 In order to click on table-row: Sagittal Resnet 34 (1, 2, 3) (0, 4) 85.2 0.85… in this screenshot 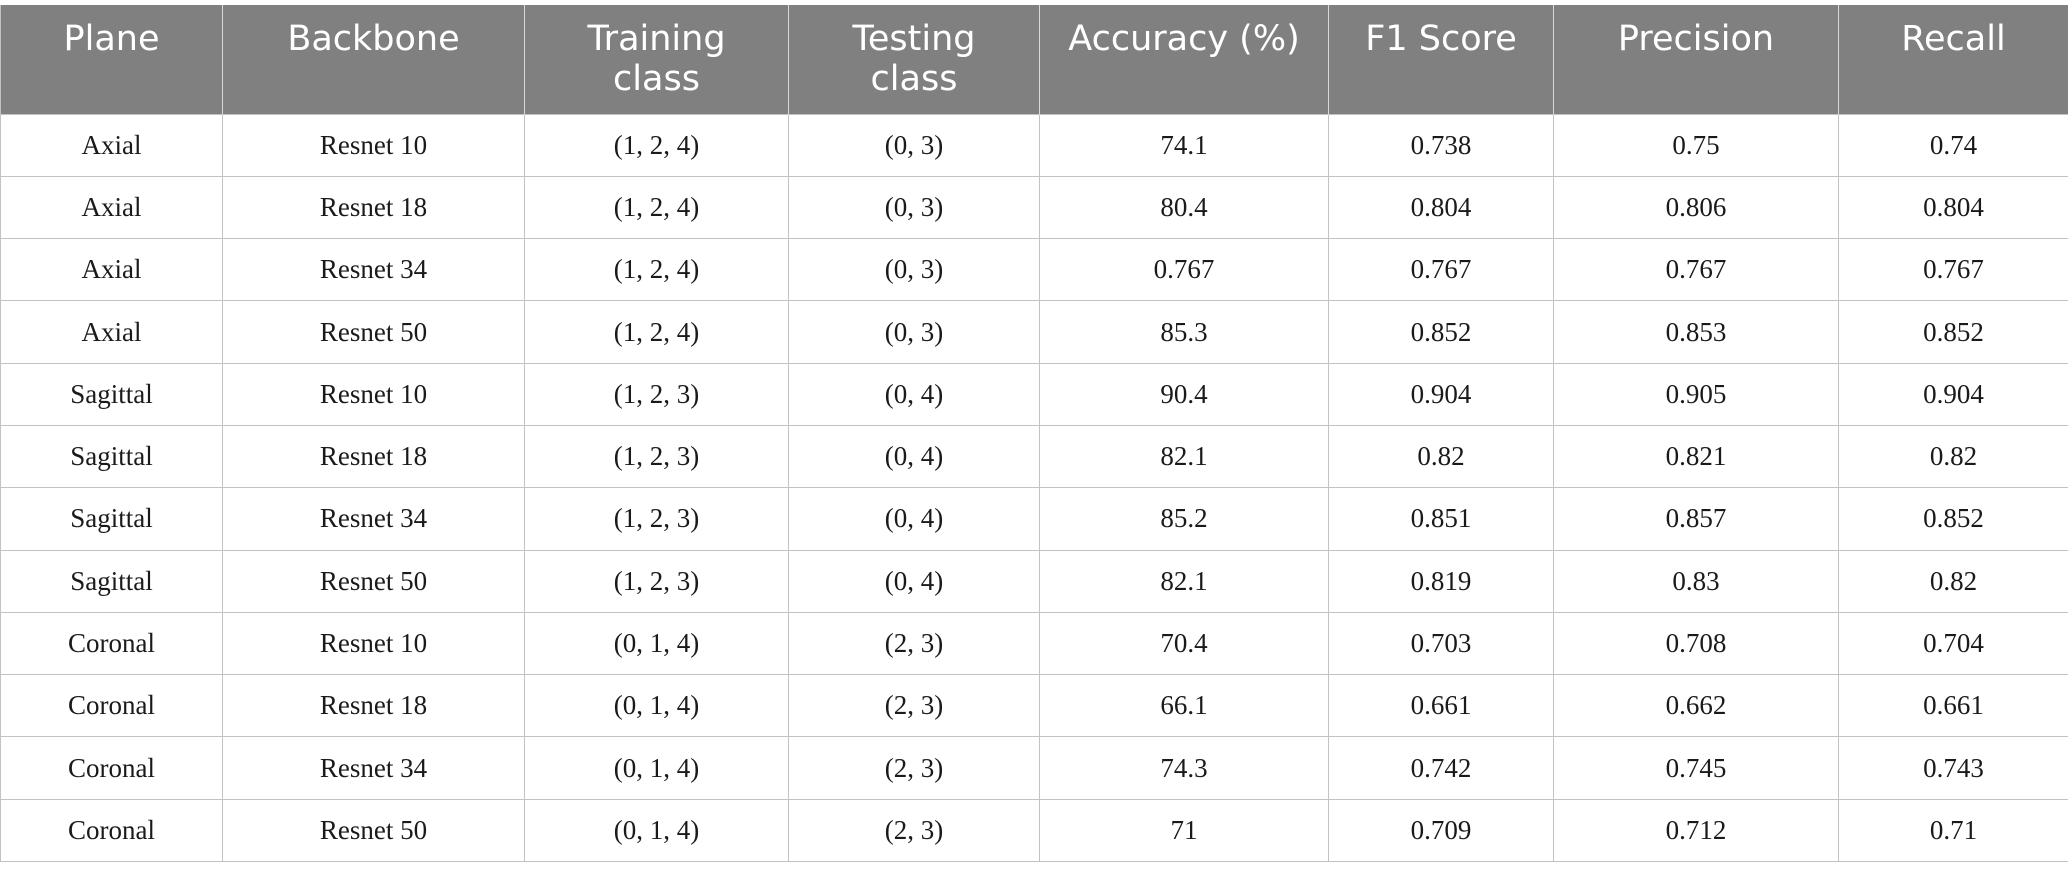, I will do `click(1034, 519)`.